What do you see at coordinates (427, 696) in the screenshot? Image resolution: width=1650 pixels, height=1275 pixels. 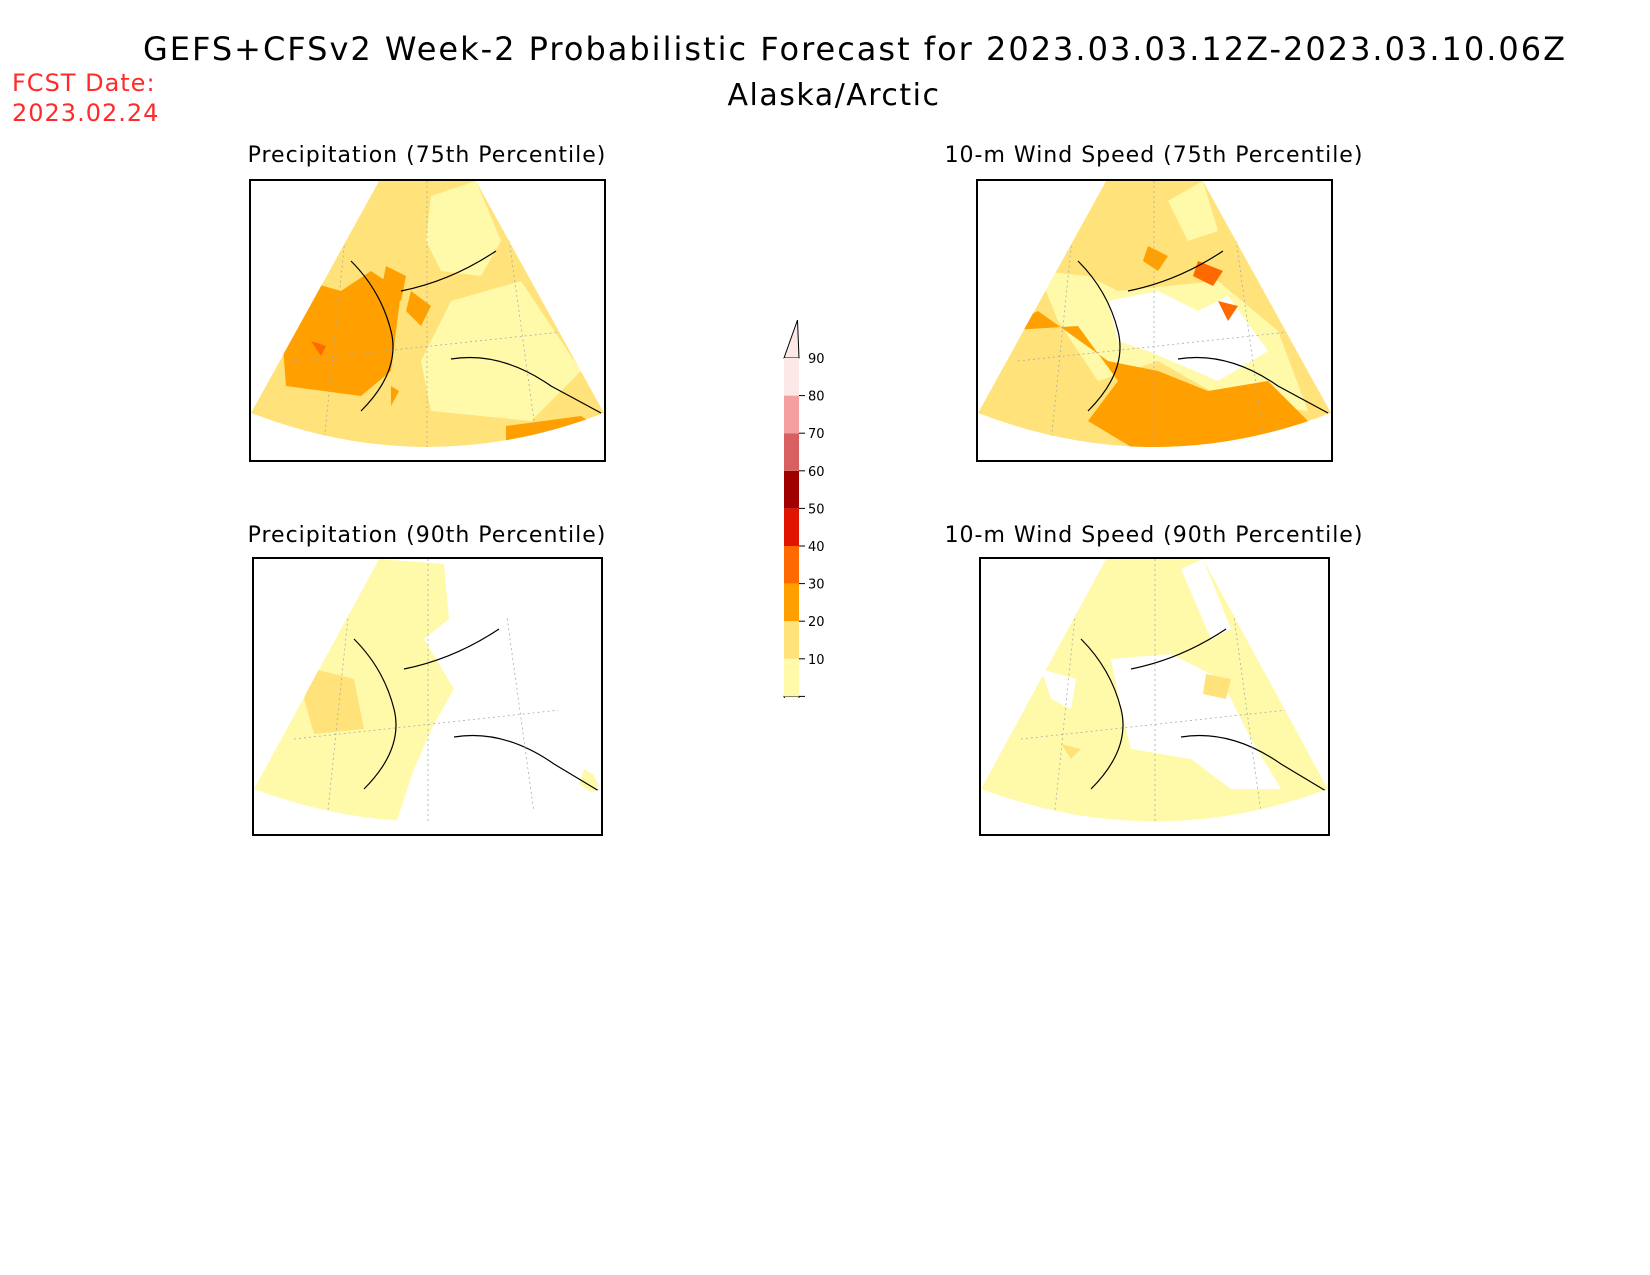 I see `precip90-map` at bounding box center [427, 696].